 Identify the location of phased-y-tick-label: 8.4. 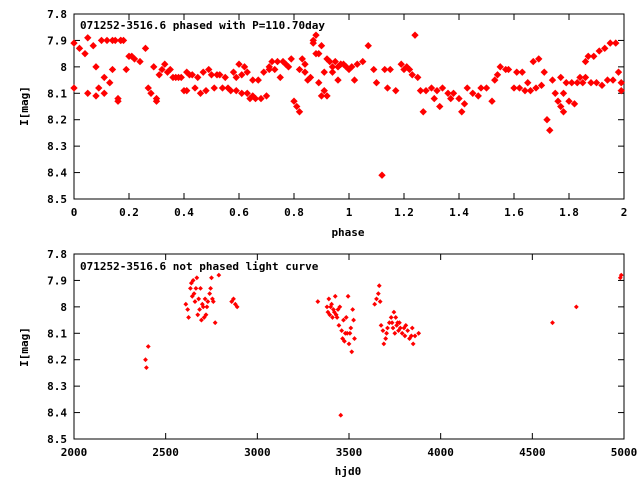
(57, 173).